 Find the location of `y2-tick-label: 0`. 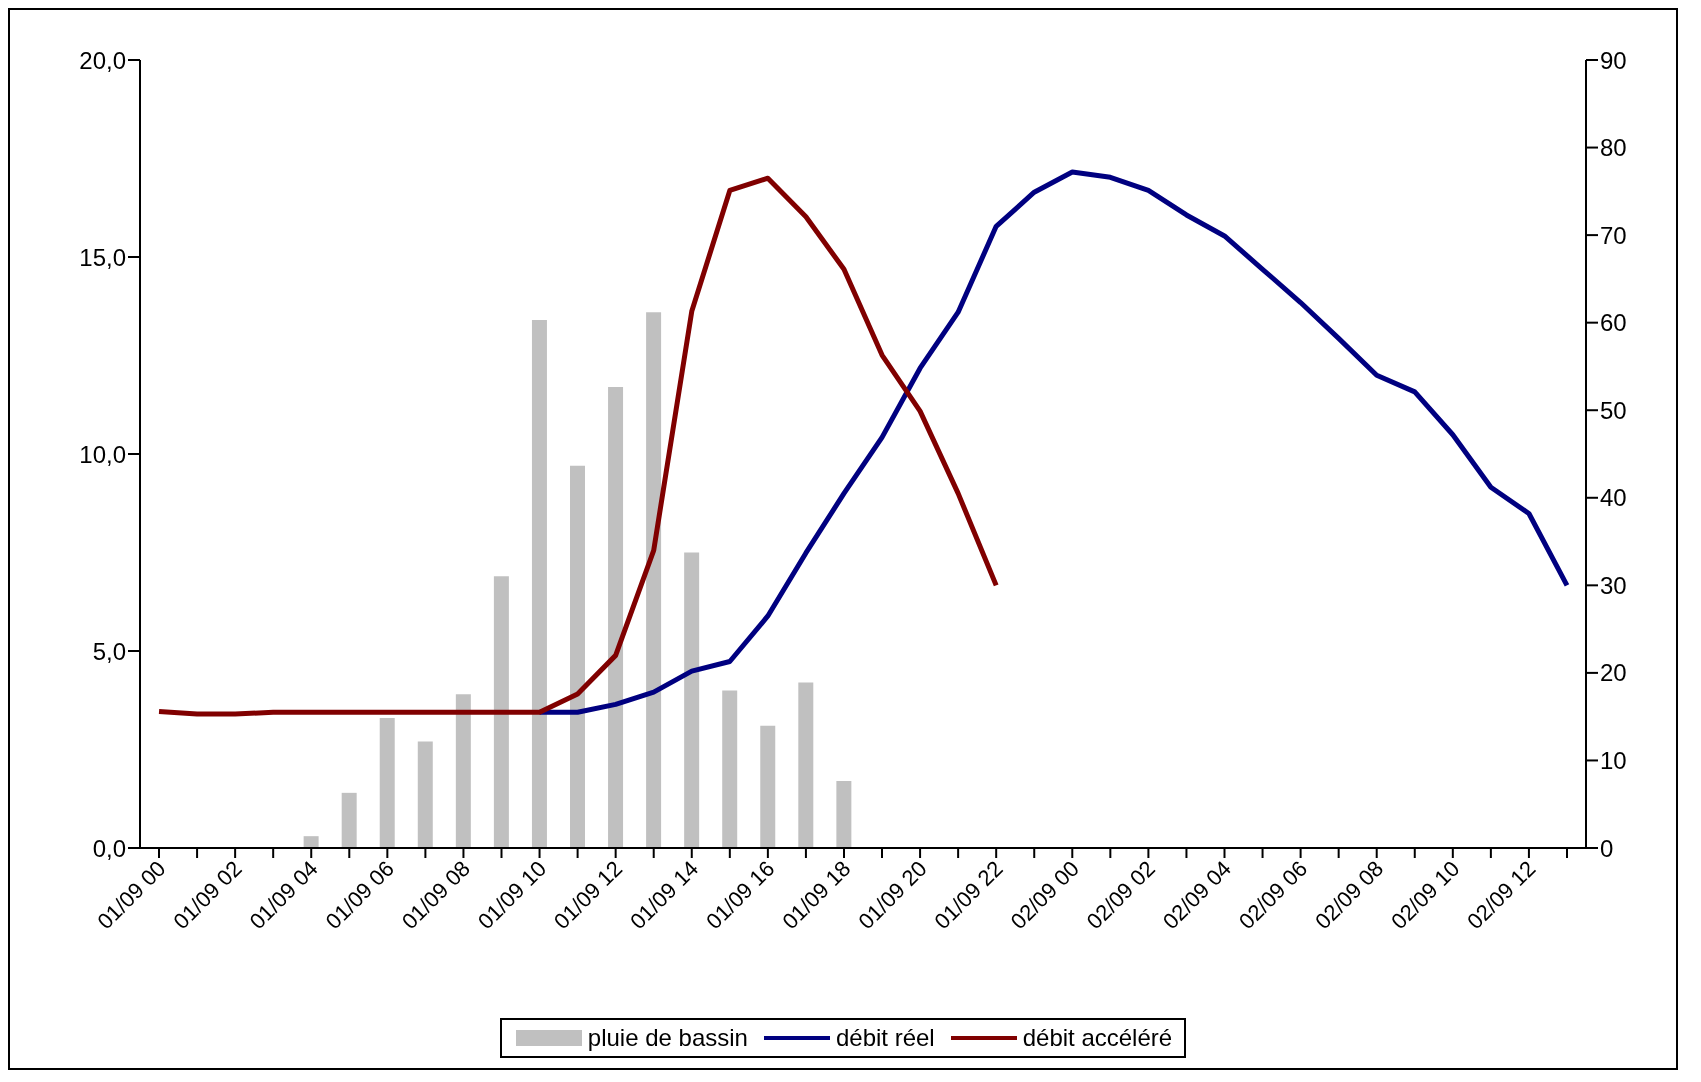

y2-tick-label: 0 is located at coordinates (1607, 848).